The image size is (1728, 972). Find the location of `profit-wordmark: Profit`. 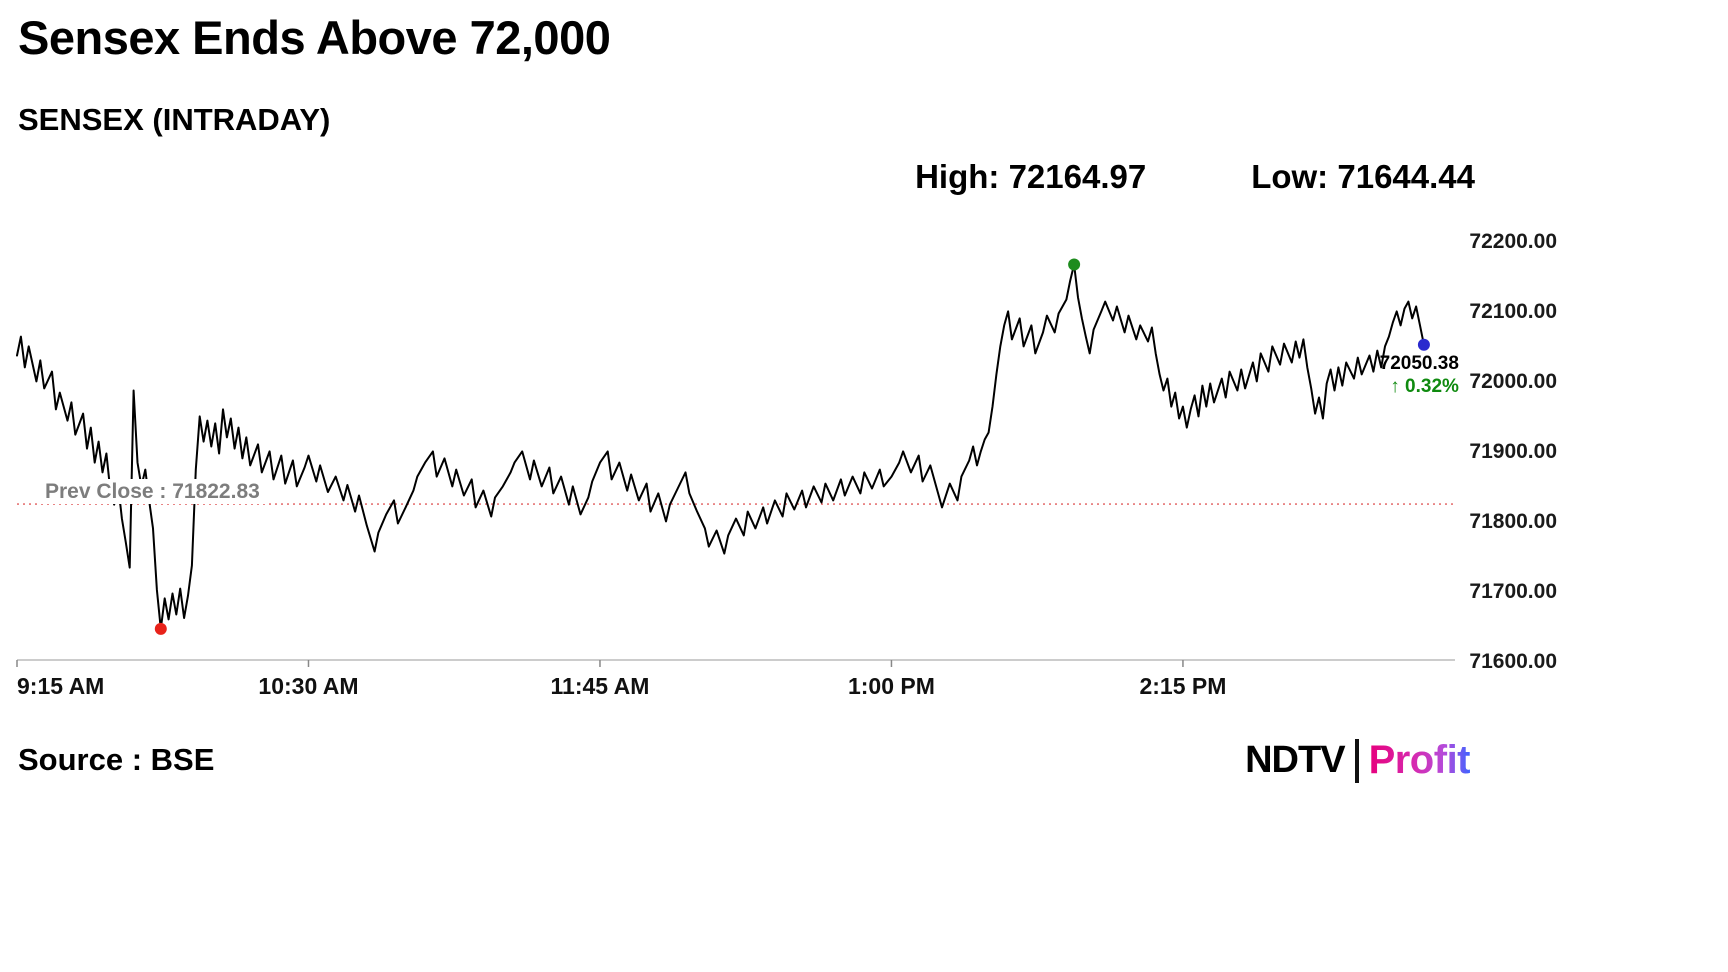

profit-wordmark: Profit is located at coordinates (1419, 760).